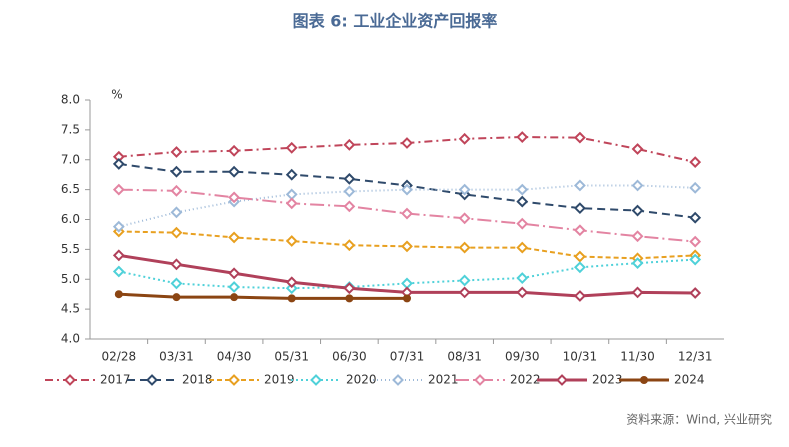  What do you see at coordinates (349, 357) in the screenshot?
I see `x-tick-label: 06/30` at bounding box center [349, 357].